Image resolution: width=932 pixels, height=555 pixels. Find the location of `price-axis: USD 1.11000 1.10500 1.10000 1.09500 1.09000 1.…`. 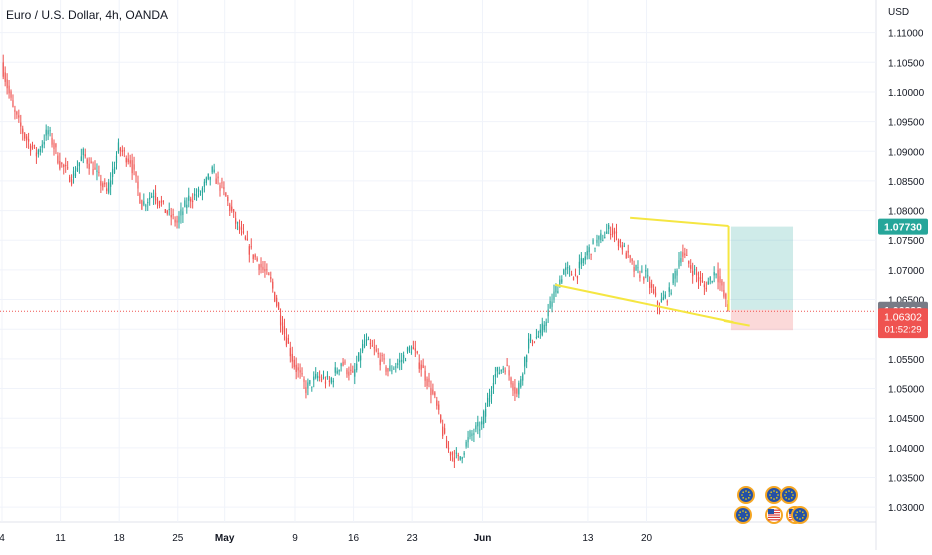

price-axis: USD 1.11000 1.10500 1.10000 1.09500 1.09000 1.… is located at coordinates (903, 260).